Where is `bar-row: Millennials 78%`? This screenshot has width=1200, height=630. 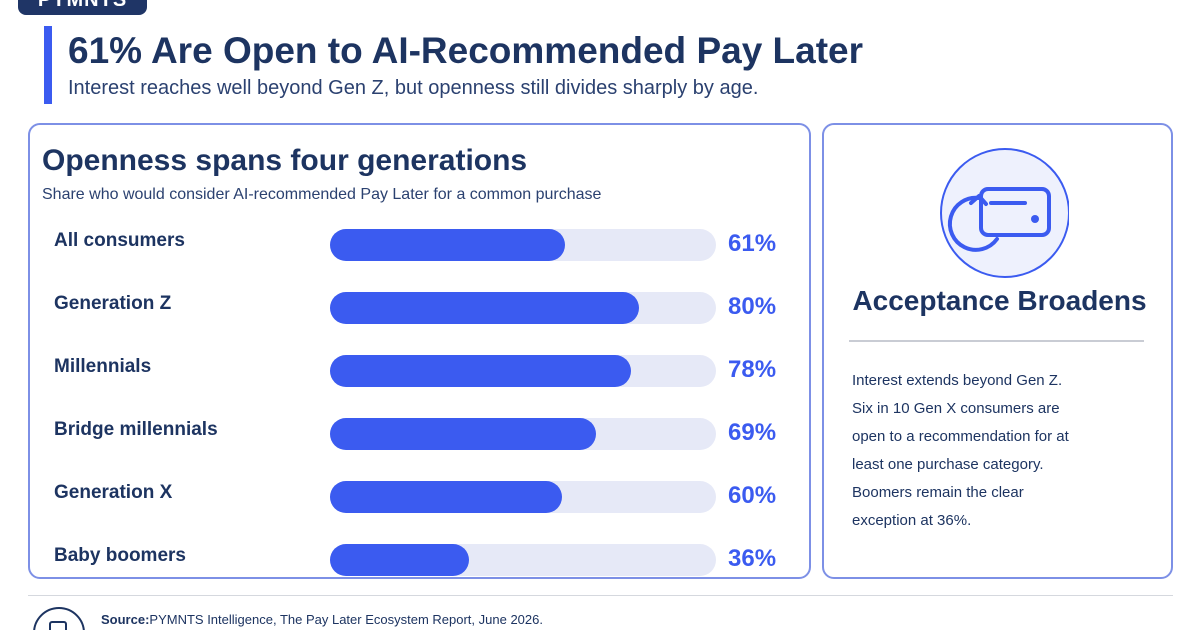
bar-row: Millennials 78% is located at coordinates (421, 373).